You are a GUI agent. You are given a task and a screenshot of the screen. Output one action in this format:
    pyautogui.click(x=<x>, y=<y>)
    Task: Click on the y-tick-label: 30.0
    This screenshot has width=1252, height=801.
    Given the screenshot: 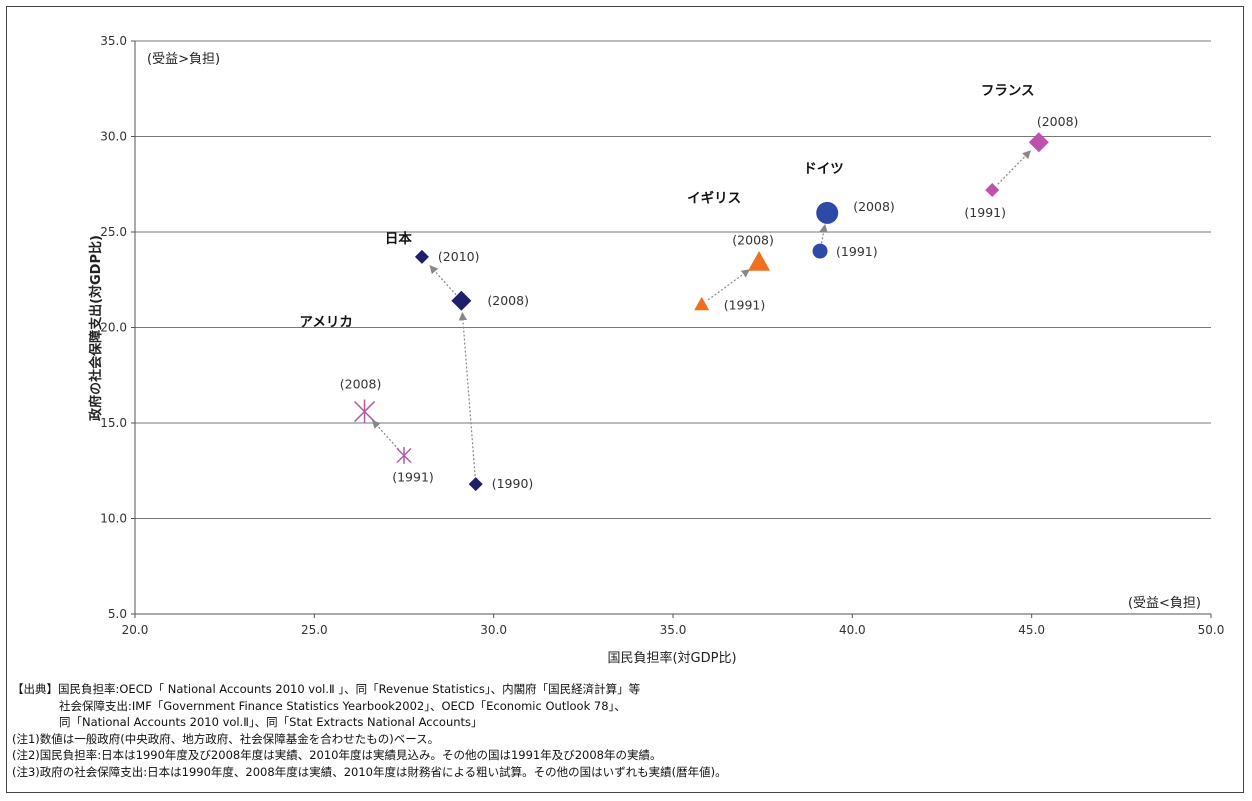 What is the action you would take?
    pyautogui.click(x=113, y=137)
    